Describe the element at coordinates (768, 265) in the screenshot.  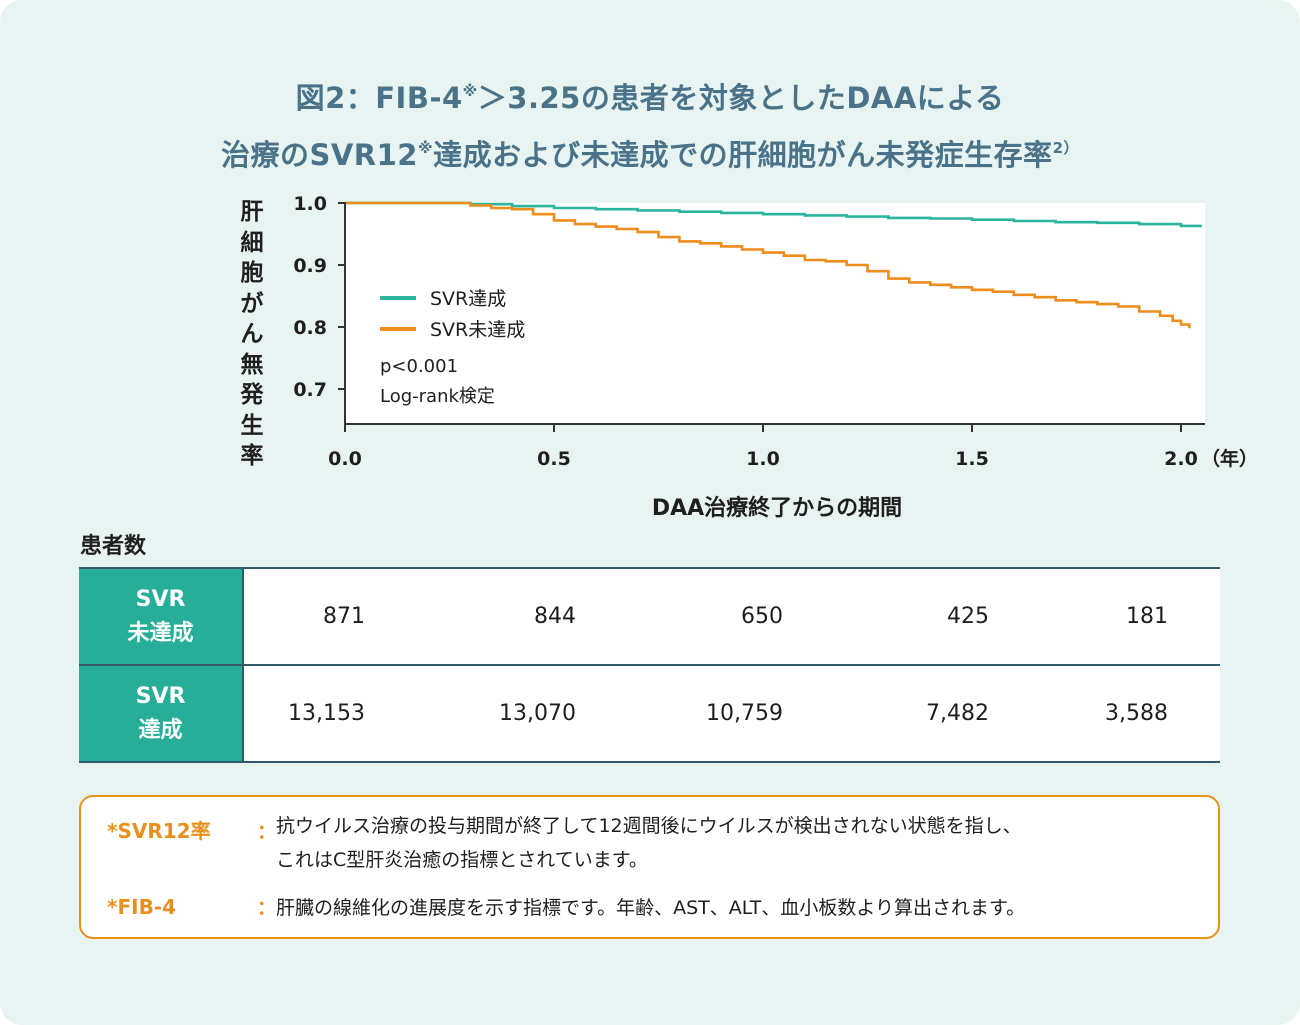
I see `series-line-svr-not-achieved` at that location.